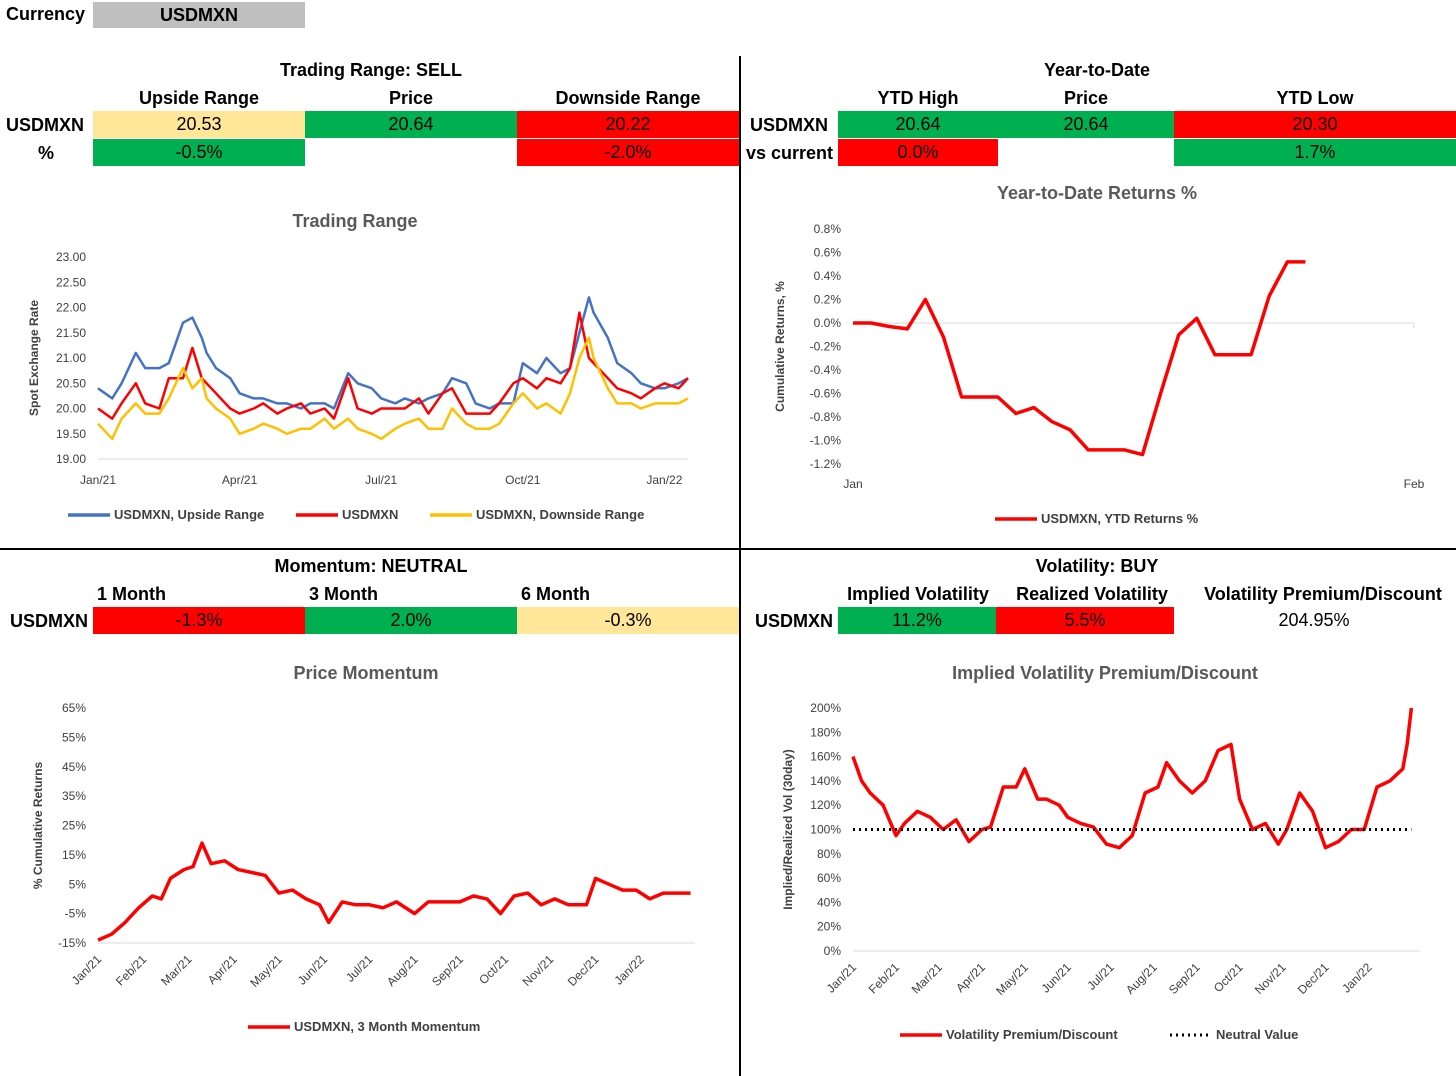 This screenshot has width=1456, height=1076. What do you see at coordinates (71, 383) in the screenshot?
I see `y-tick-label: 20.50` at bounding box center [71, 383].